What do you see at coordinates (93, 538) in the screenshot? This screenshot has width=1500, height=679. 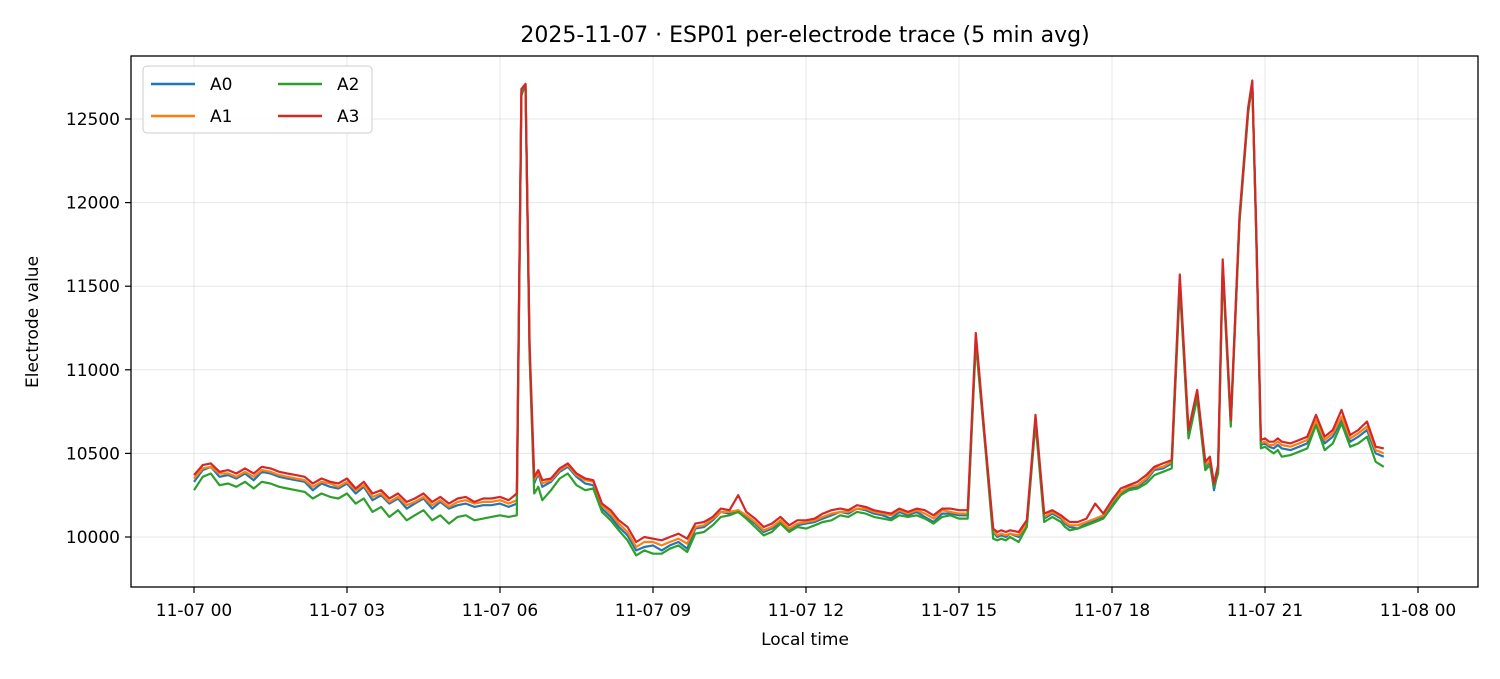 I see `y-tick-label: 10000` at bounding box center [93, 538].